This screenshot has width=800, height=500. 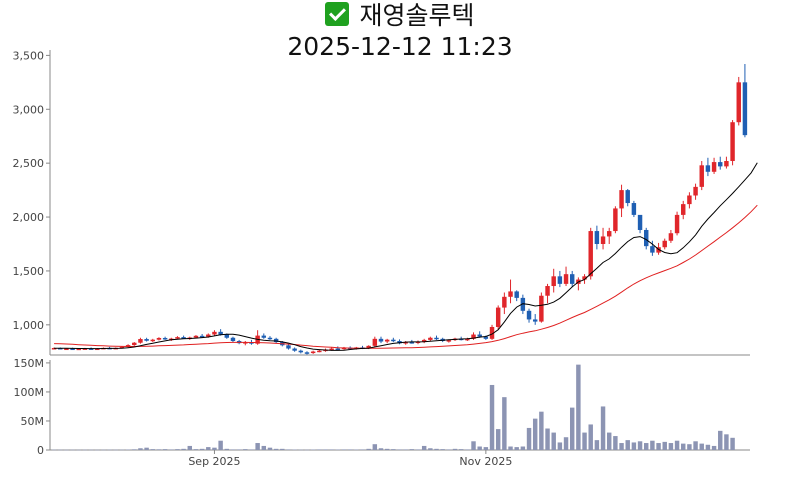 I want to click on x-axis-ticks: Sep 2025 Nov 2025, so click(x=350, y=459).